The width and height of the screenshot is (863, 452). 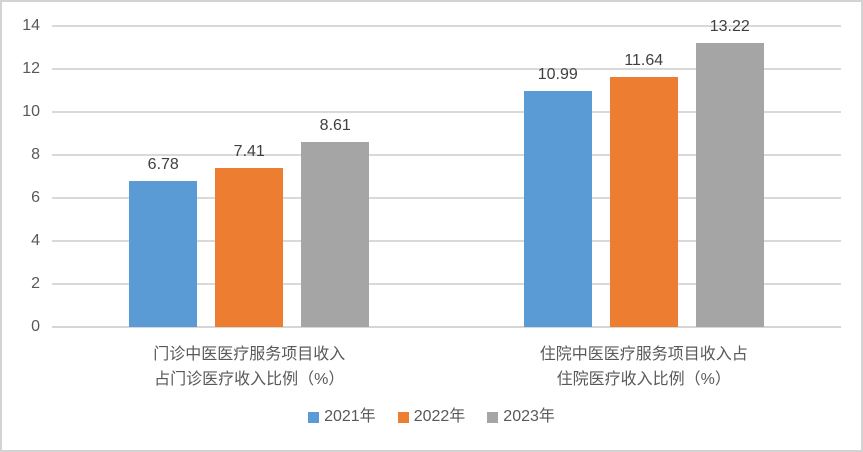 I want to click on legend: 2021年 2022年 2023年, so click(x=431, y=417).